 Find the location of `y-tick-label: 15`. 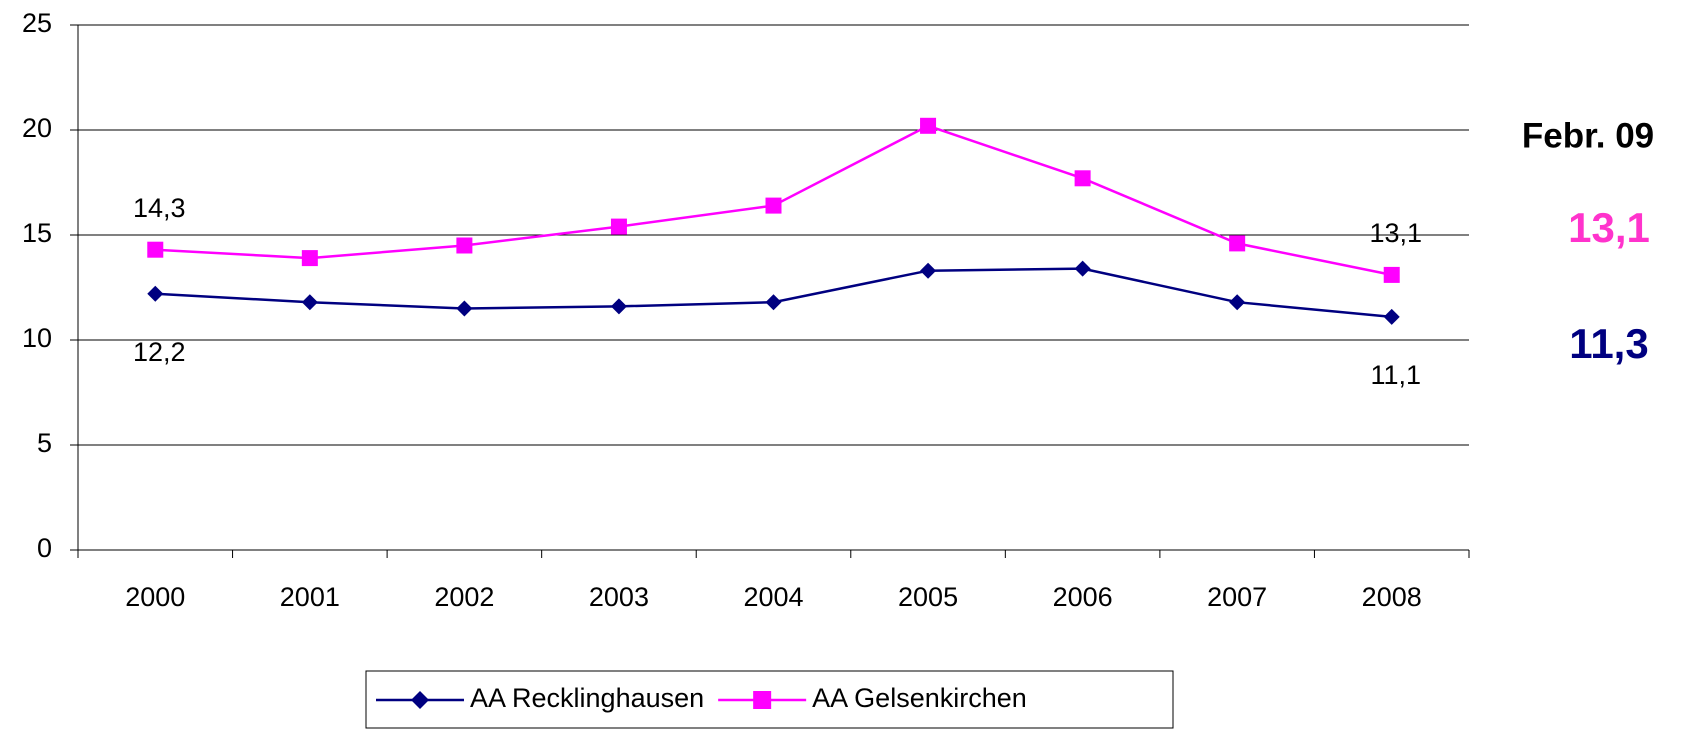

y-tick-label: 15 is located at coordinates (37, 233).